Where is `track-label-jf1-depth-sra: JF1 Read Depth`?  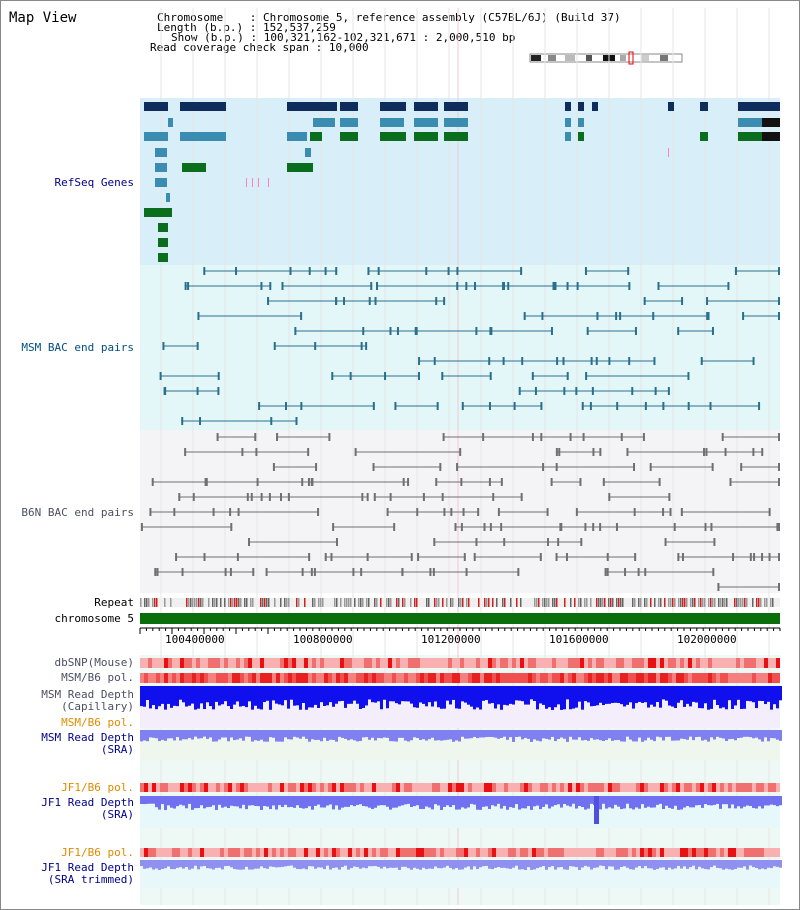 track-label-jf1-depth-sra: JF1 Read Depth is located at coordinates (87, 802).